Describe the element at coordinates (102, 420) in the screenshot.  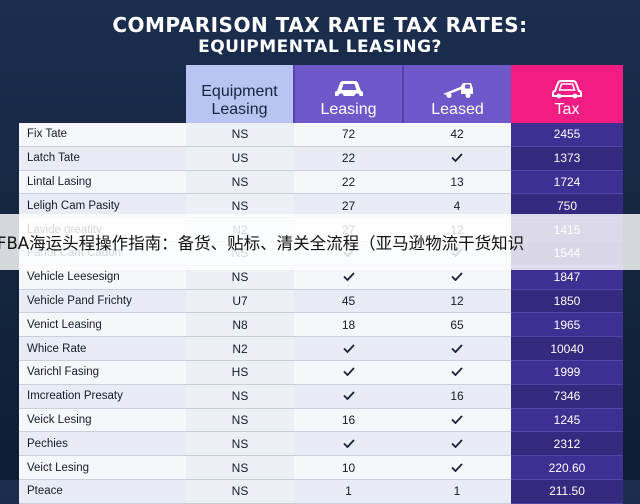
I see `row-label: Veick Lesing` at that location.